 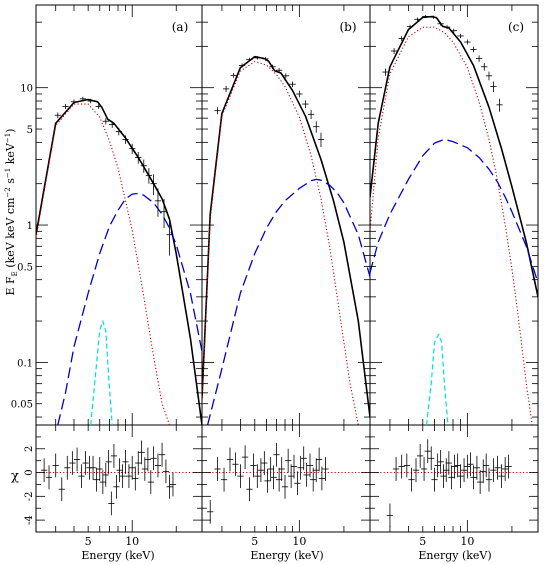 What do you see at coordinates (299, 541) in the screenshot?
I see `x-tick-label-b: 10` at bounding box center [299, 541].